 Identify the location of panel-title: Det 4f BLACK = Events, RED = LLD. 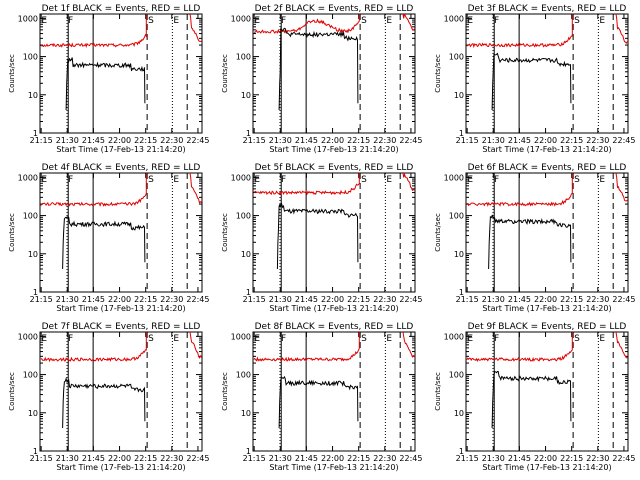
(121, 168).